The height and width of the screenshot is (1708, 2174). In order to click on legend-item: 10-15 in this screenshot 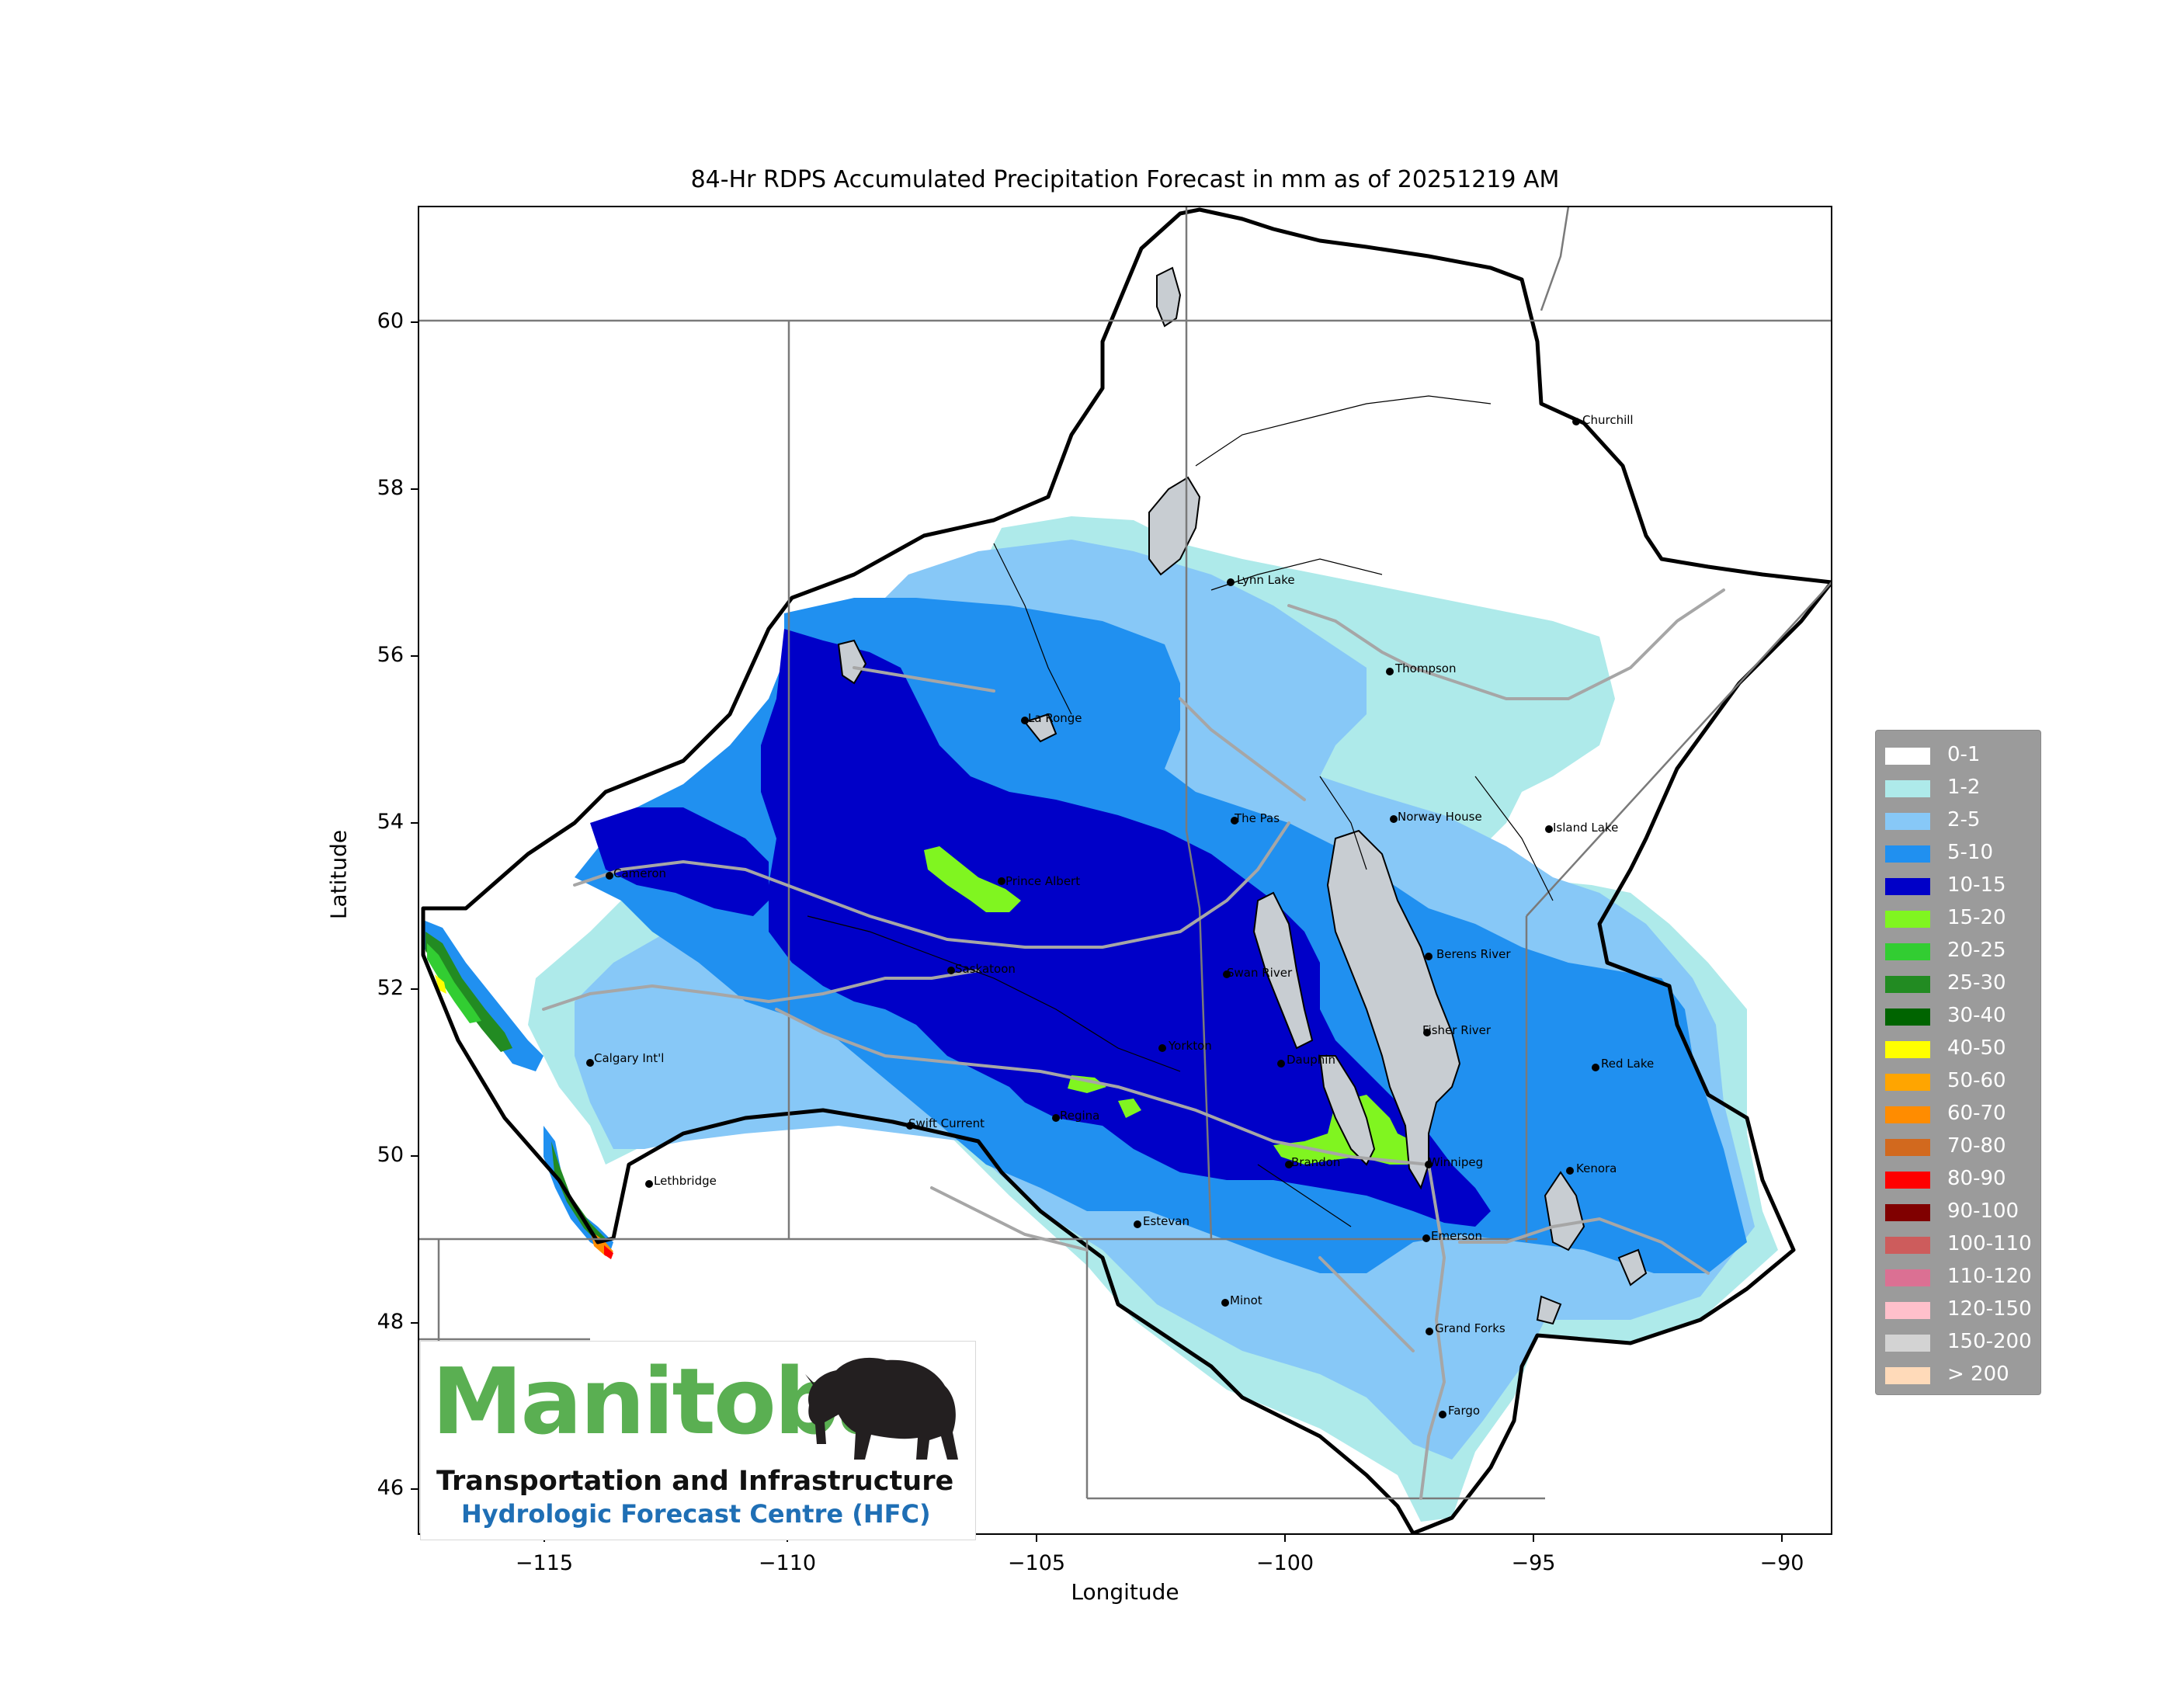, I will do `click(1962, 885)`.